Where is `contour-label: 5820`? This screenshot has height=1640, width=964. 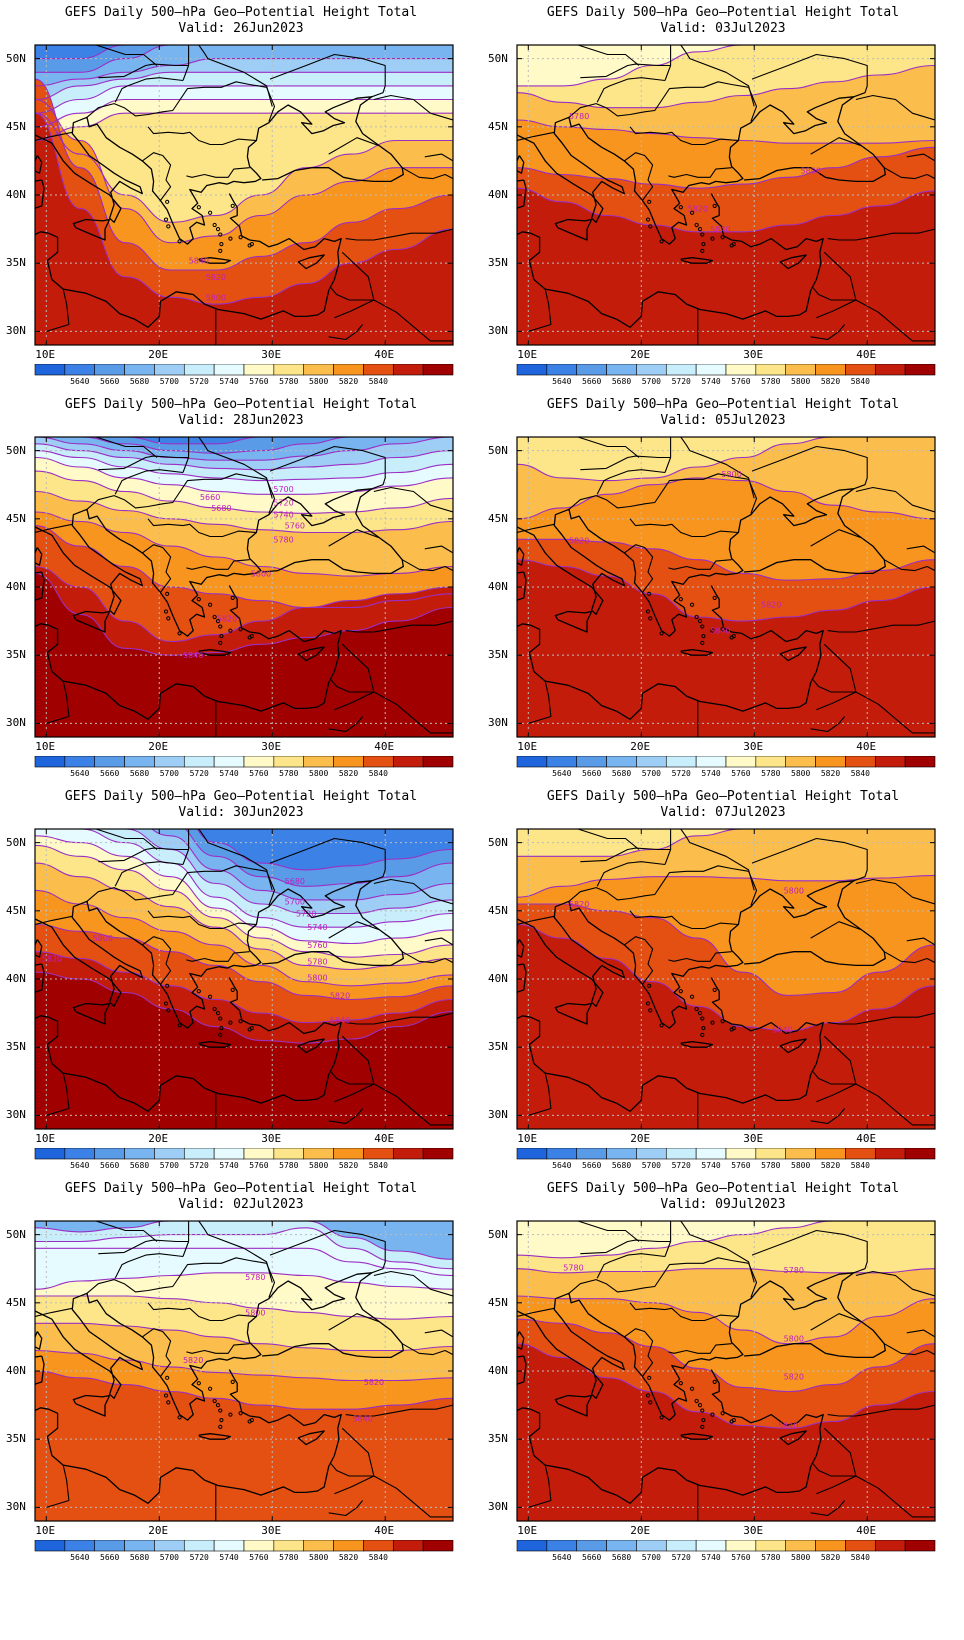 contour-label: 5820 is located at coordinates (193, 1360).